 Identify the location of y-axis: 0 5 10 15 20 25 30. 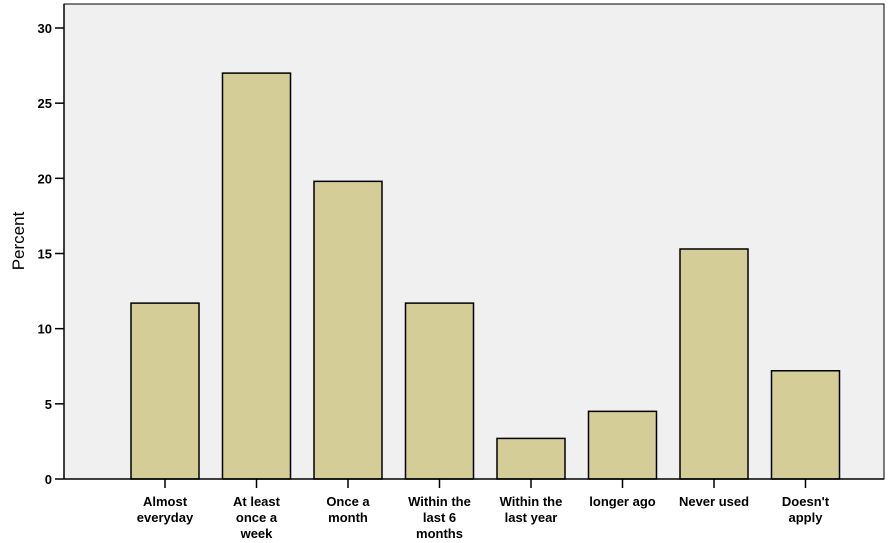
(51, 254).